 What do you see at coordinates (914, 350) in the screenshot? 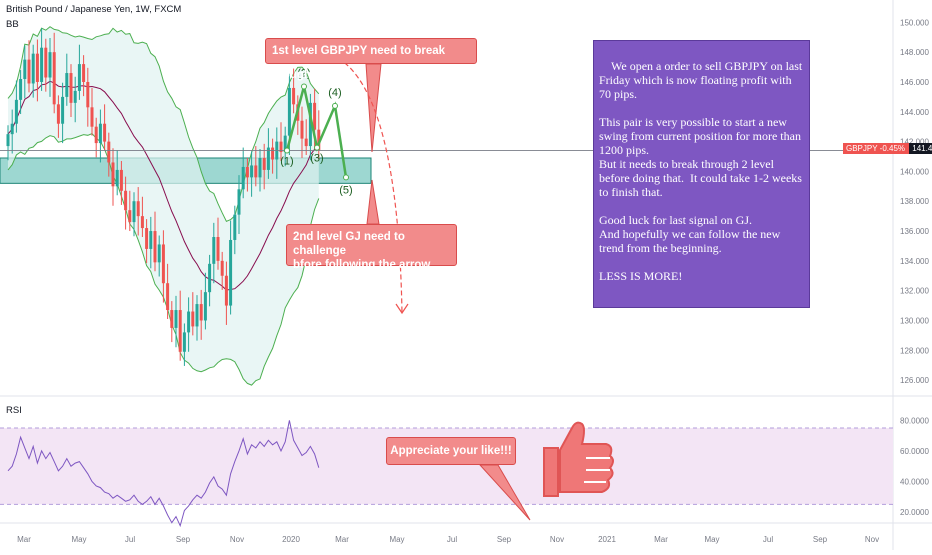
I see `price-tick-label: 128.000` at bounding box center [914, 350].